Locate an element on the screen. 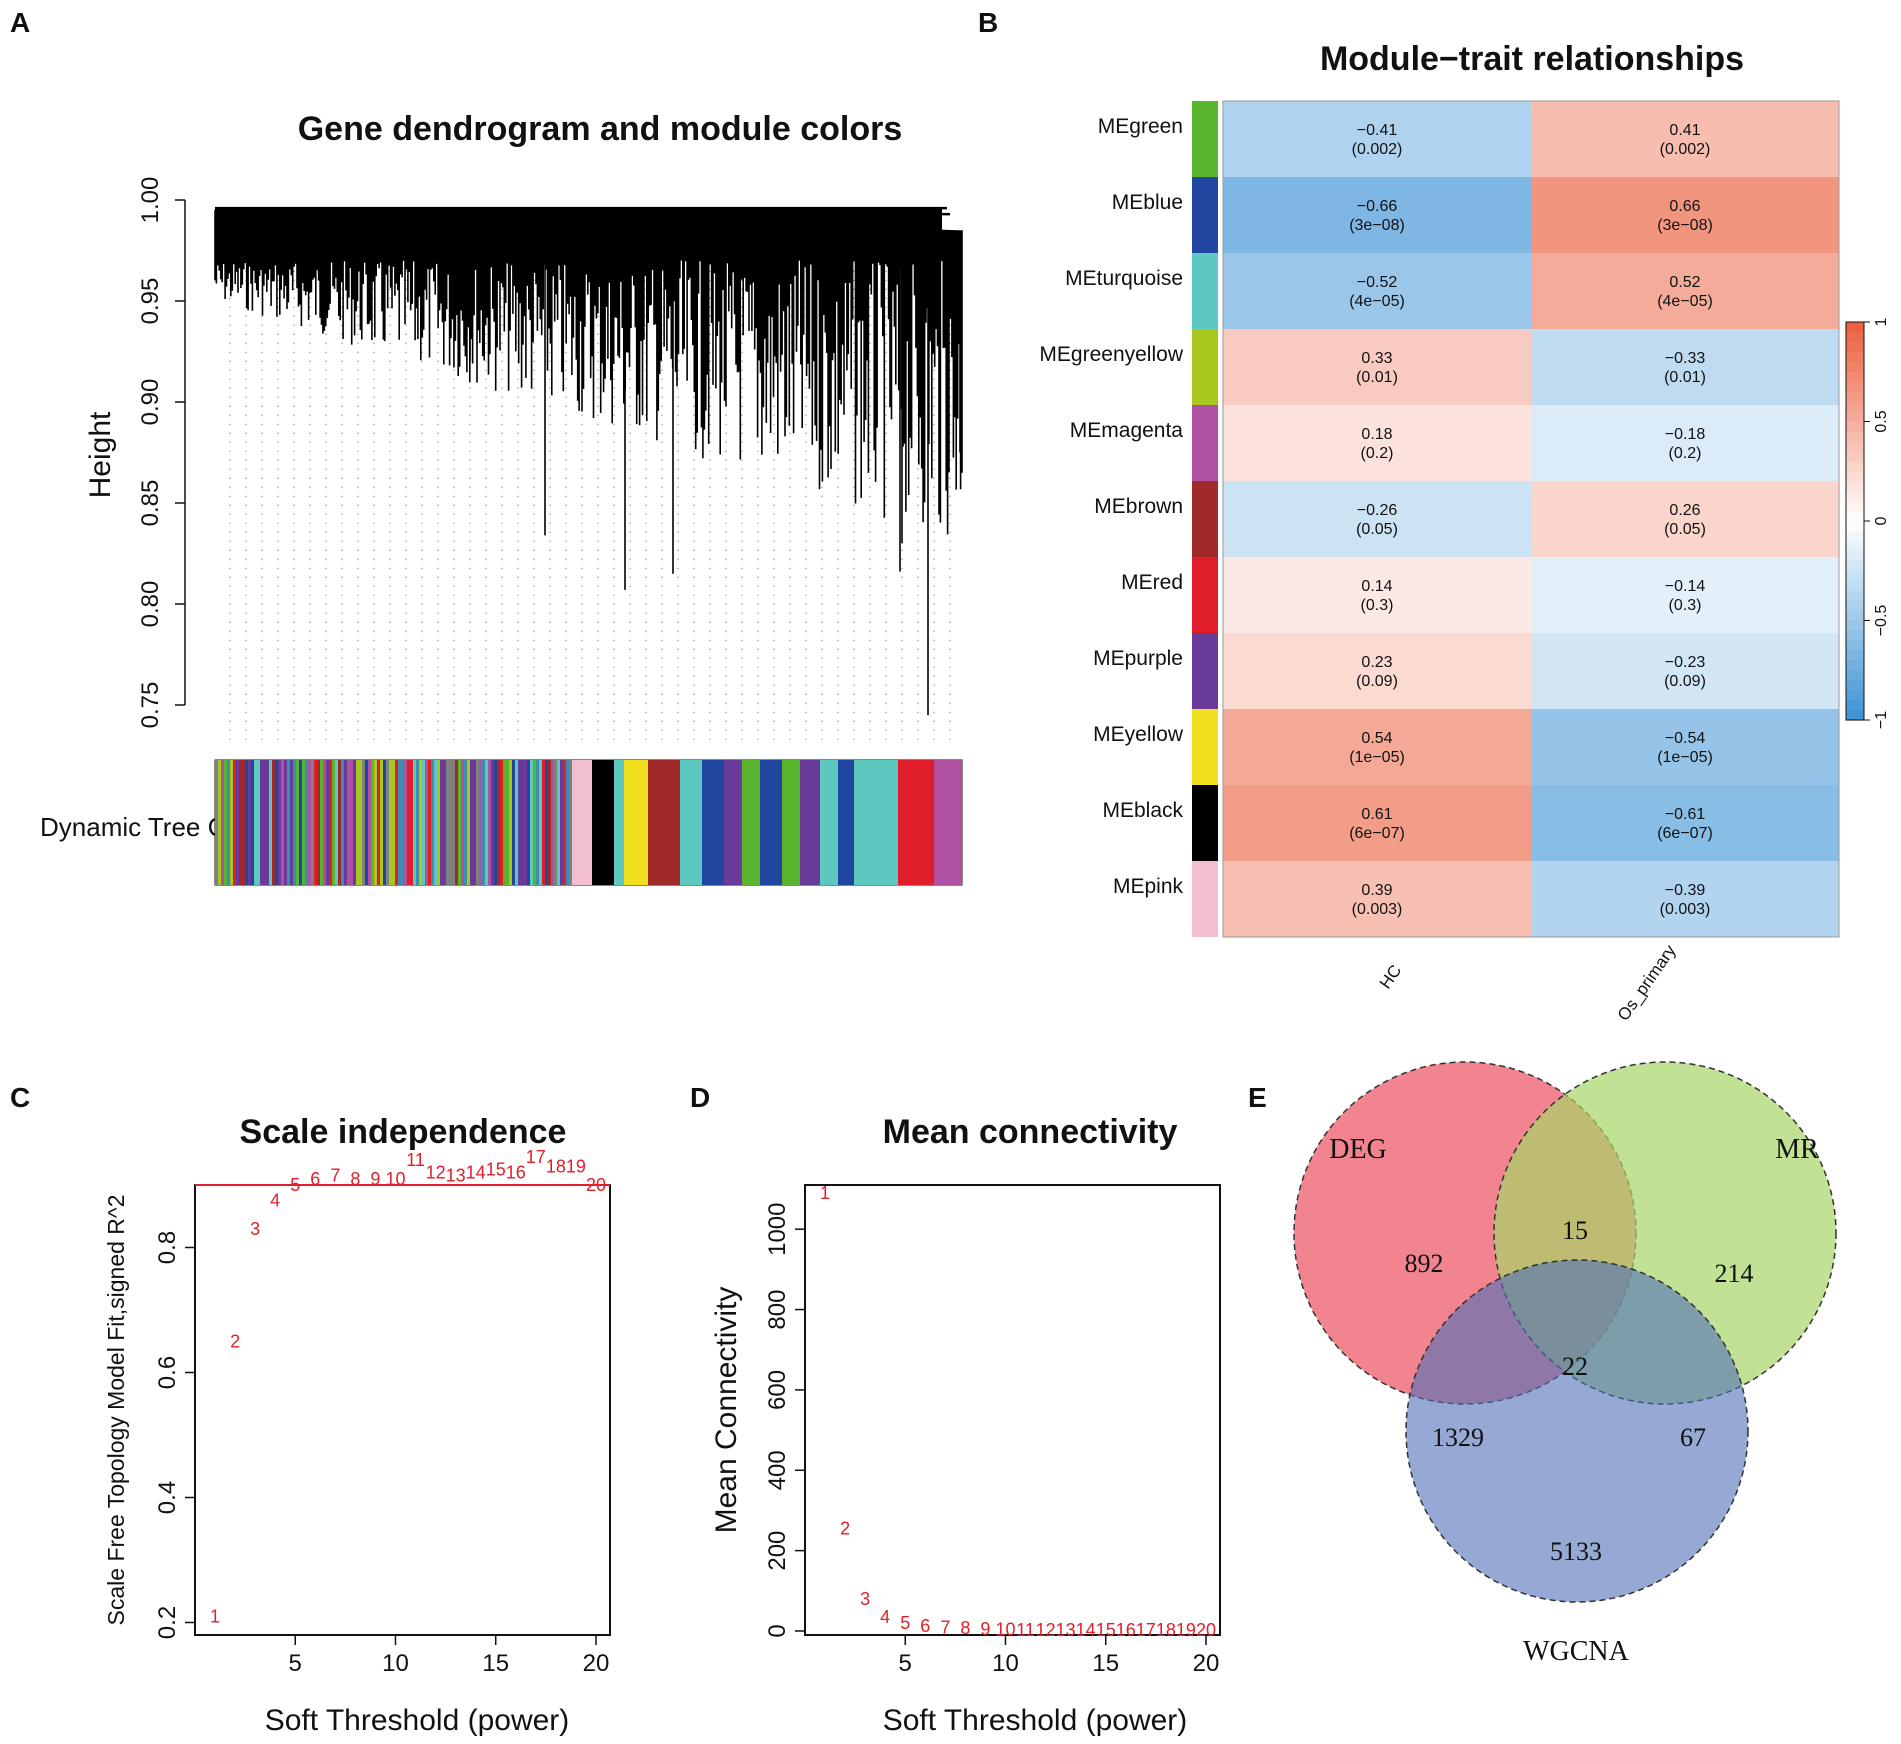 This screenshot has height=1744, width=1901. trait-label-hc: HC is located at coordinates (1391, 976).